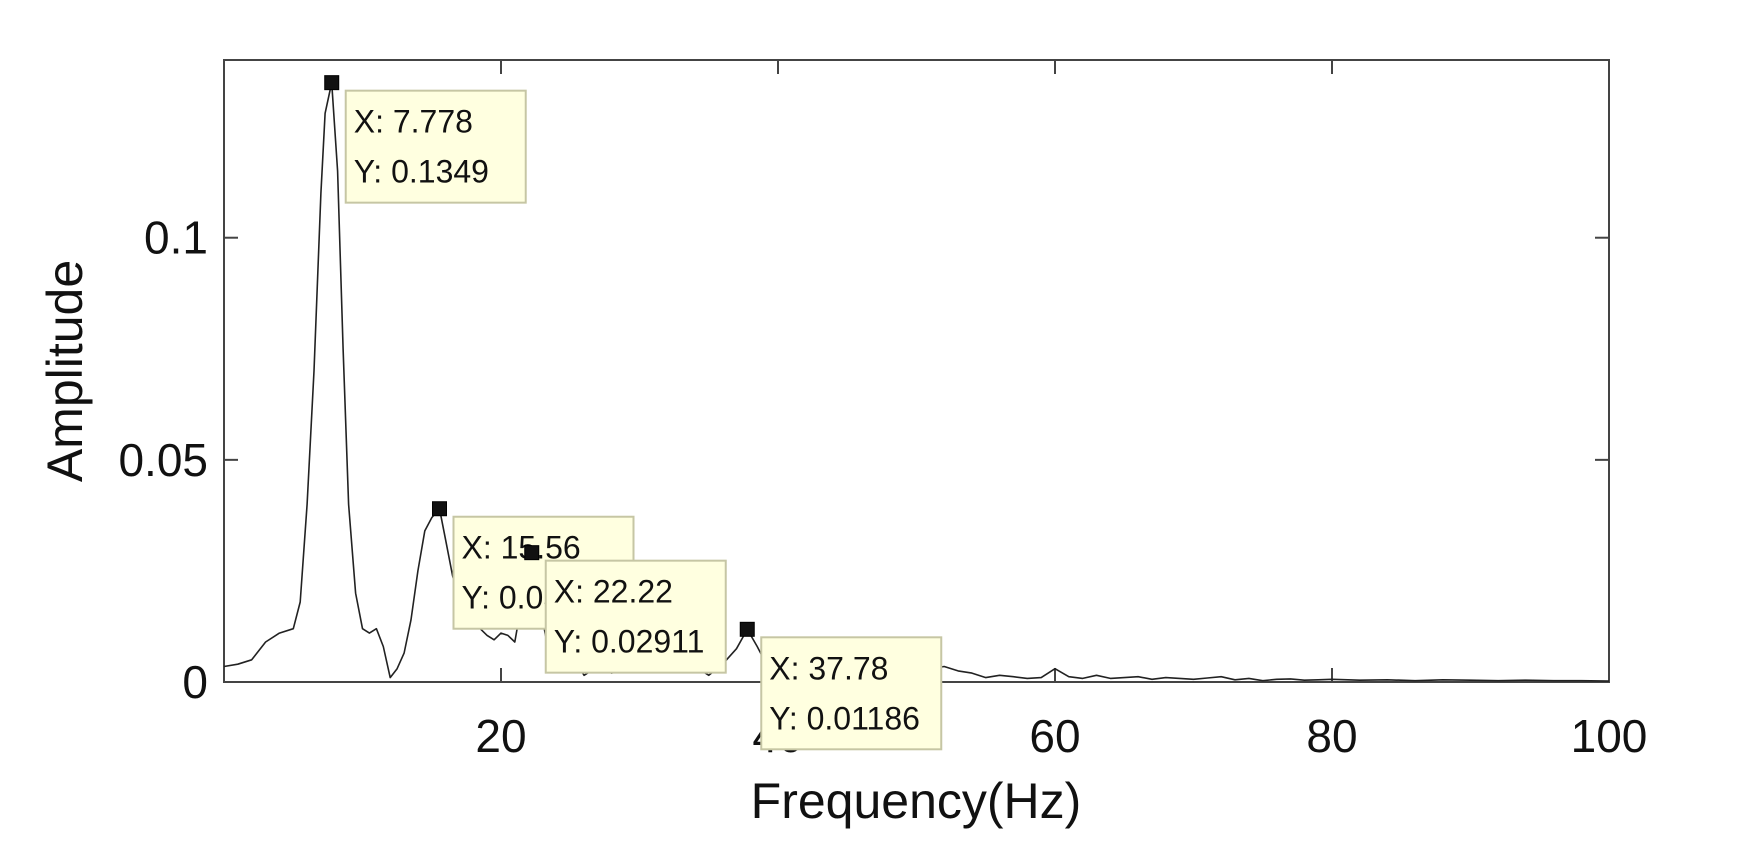 The height and width of the screenshot is (850, 1746). What do you see at coordinates (828, 668) in the screenshot?
I see `datatip-x-text: X: 37.78` at bounding box center [828, 668].